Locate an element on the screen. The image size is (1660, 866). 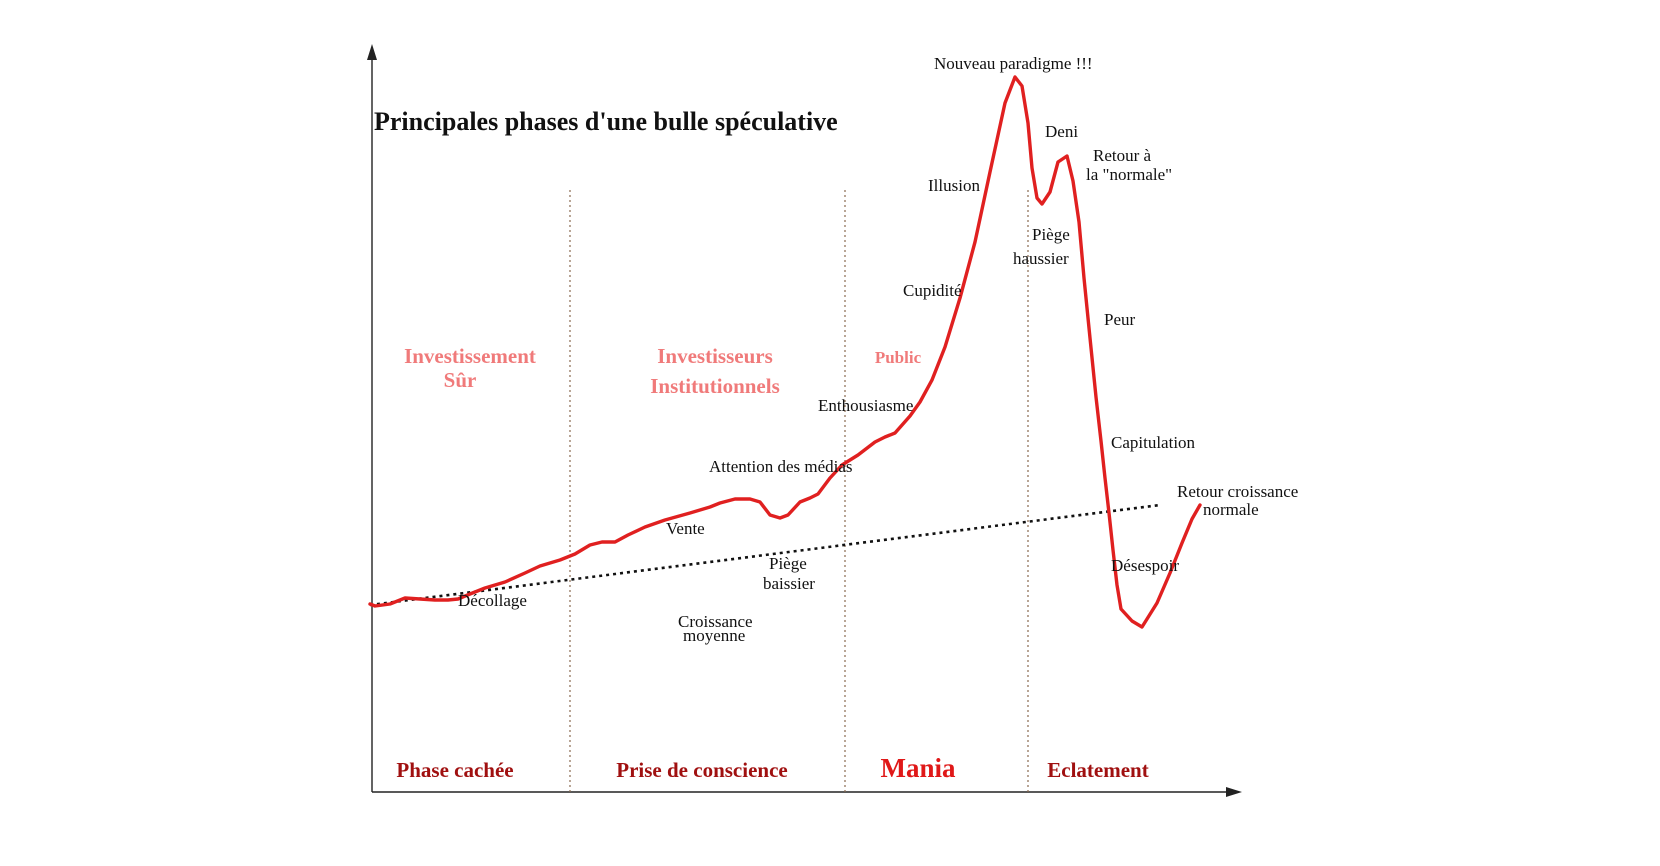
investor-label-public: Public is located at coordinates (898, 357).